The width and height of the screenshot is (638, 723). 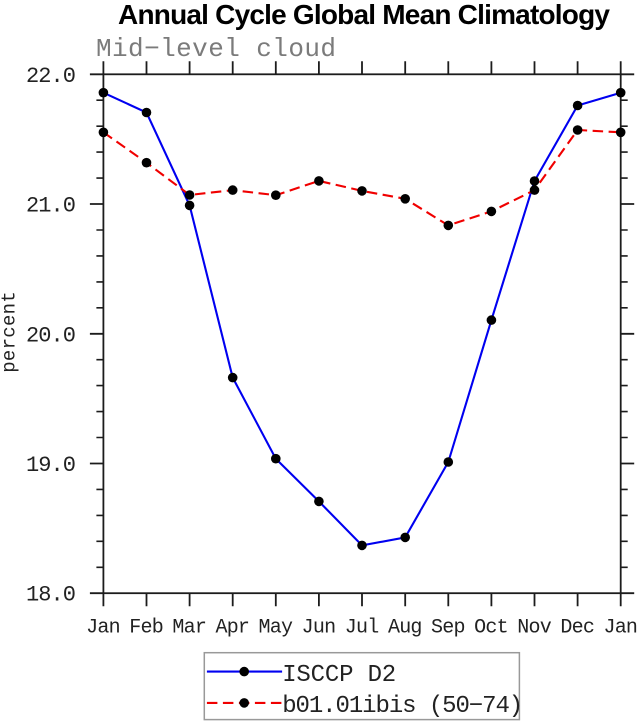 I want to click on svg-text: b01.01ibis (50−74), so click(x=402, y=706).